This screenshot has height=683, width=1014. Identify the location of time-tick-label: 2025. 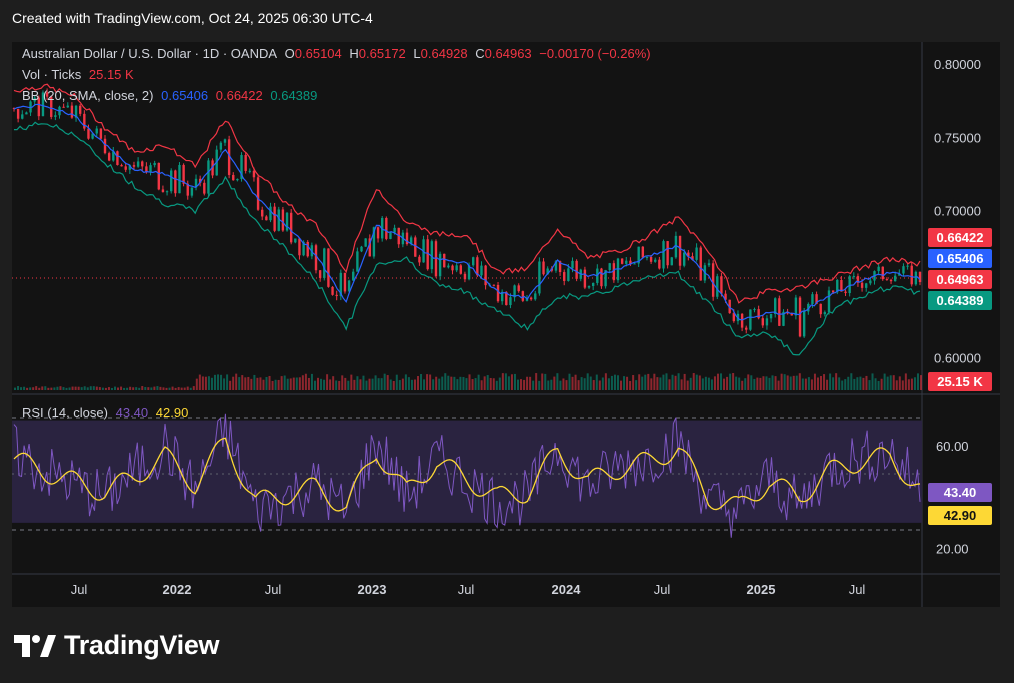
(761, 589).